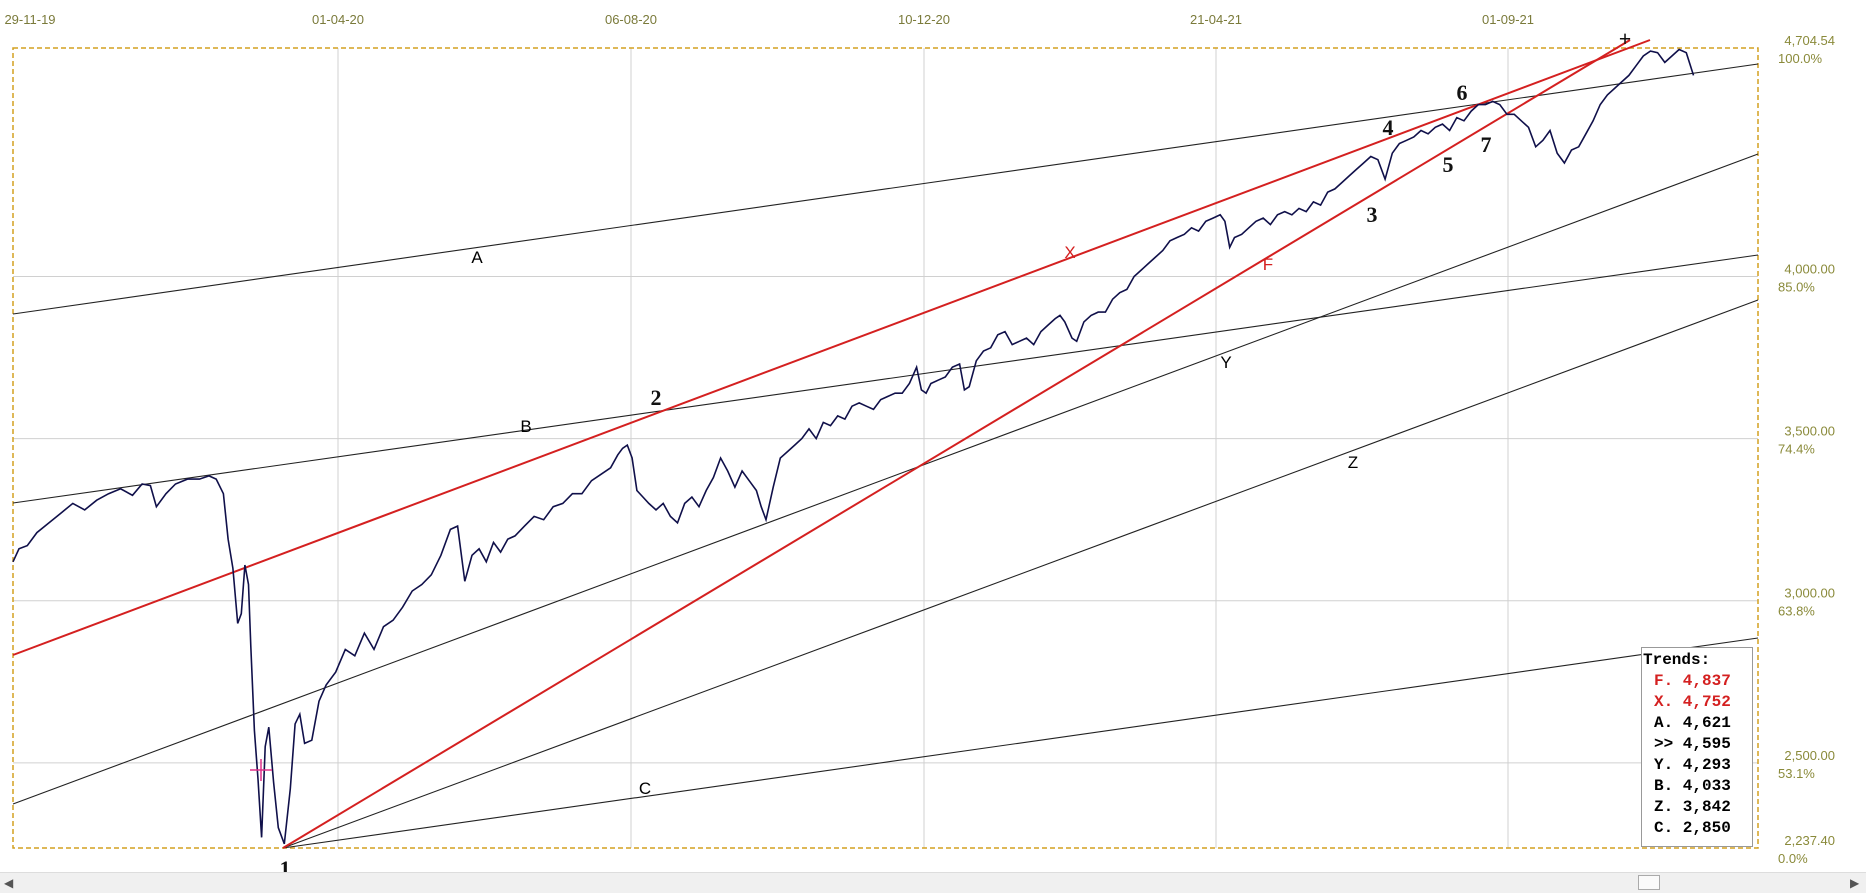 The image size is (1866, 893). What do you see at coordinates (1486, 144) in the screenshot?
I see `wave-label-7: 7` at bounding box center [1486, 144].